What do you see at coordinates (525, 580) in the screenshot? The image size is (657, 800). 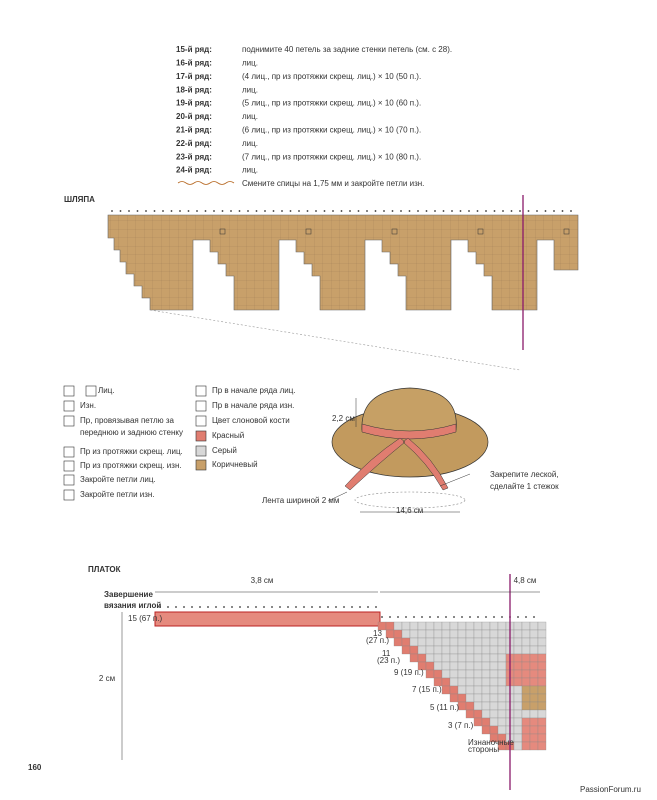 I see `dimension-label: 4,8 см` at bounding box center [525, 580].